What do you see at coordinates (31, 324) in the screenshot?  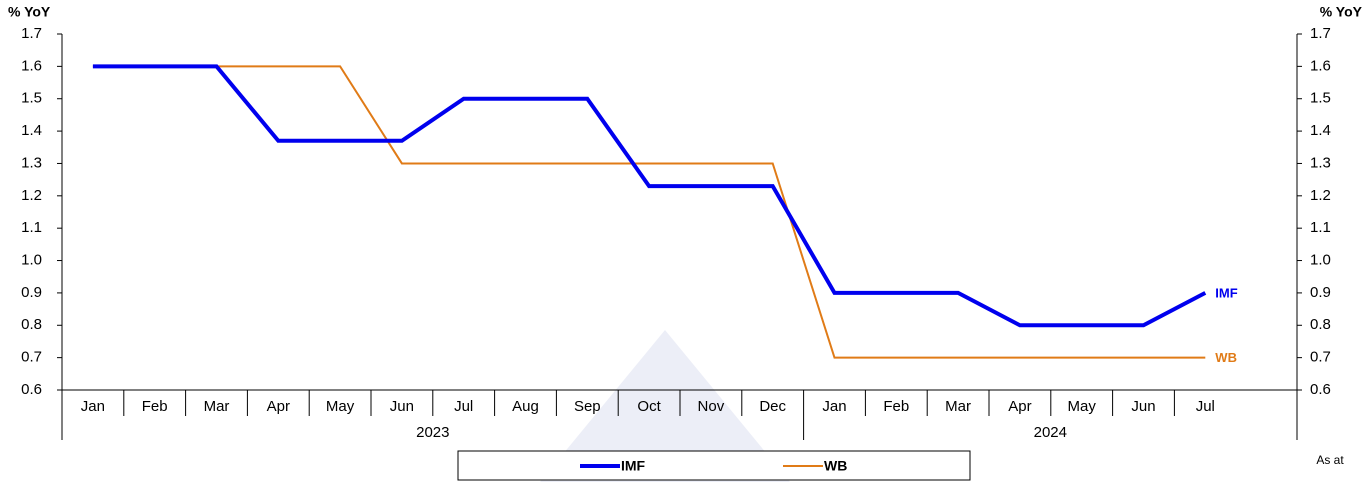 I see `y-tick-label: 0.8` at bounding box center [31, 324].